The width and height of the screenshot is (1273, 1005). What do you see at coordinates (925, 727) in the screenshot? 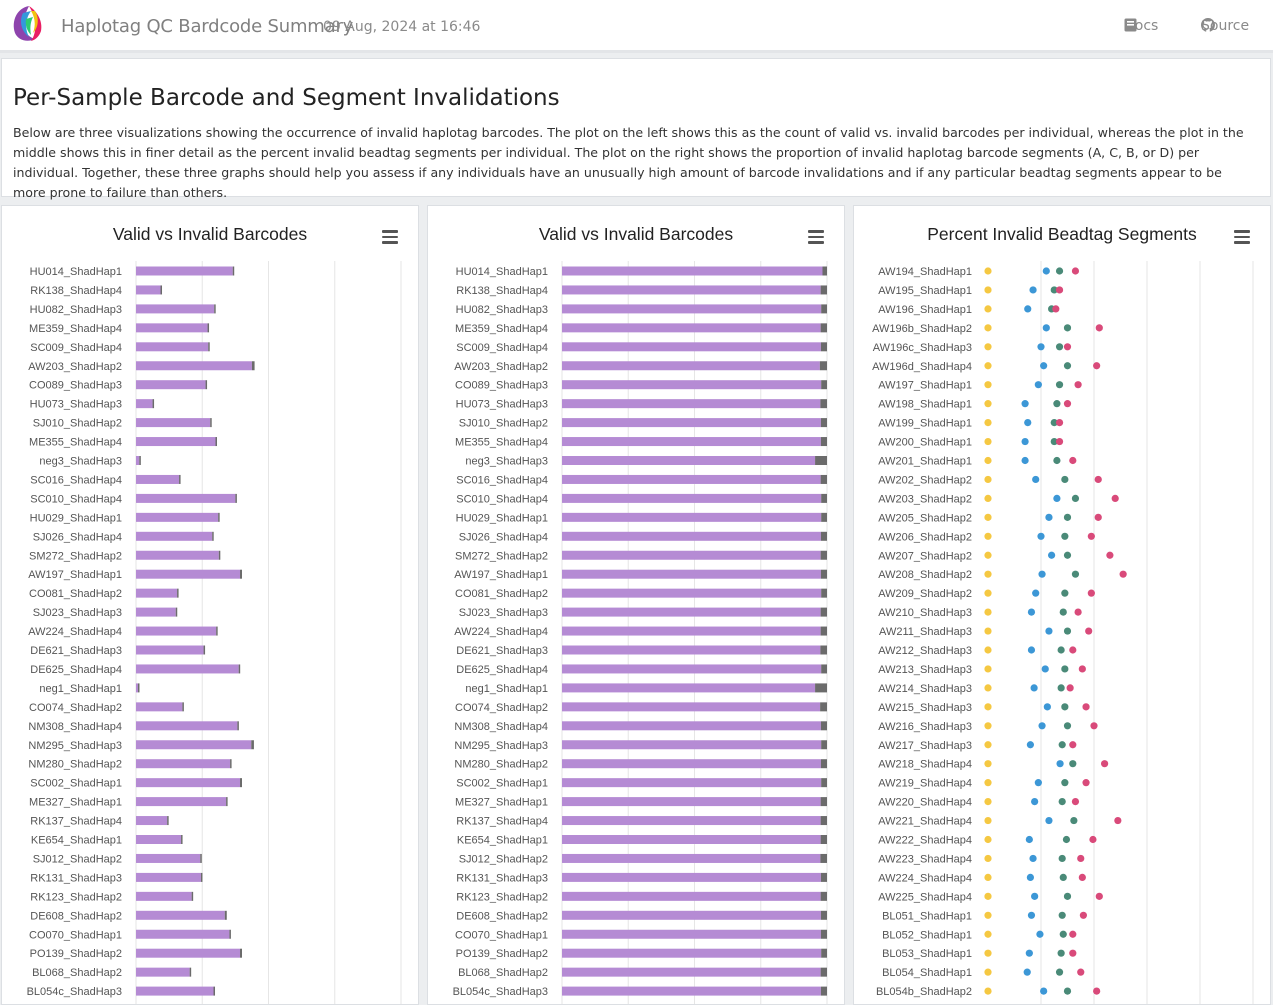
I see `category-label: AW216_ShadHap3` at bounding box center [925, 727].